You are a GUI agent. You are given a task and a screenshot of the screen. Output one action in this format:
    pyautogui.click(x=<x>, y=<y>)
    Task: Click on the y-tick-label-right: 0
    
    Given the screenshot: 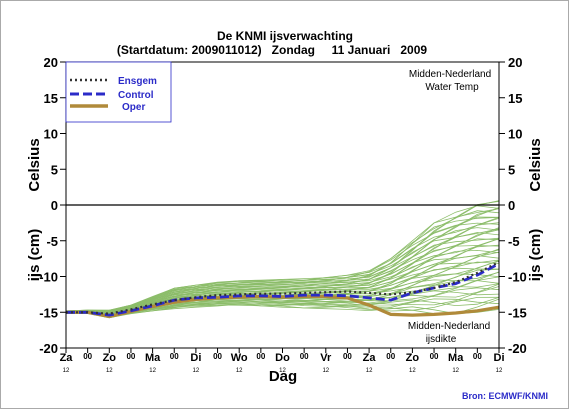 What is the action you would take?
    pyautogui.click(x=511, y=205)
    